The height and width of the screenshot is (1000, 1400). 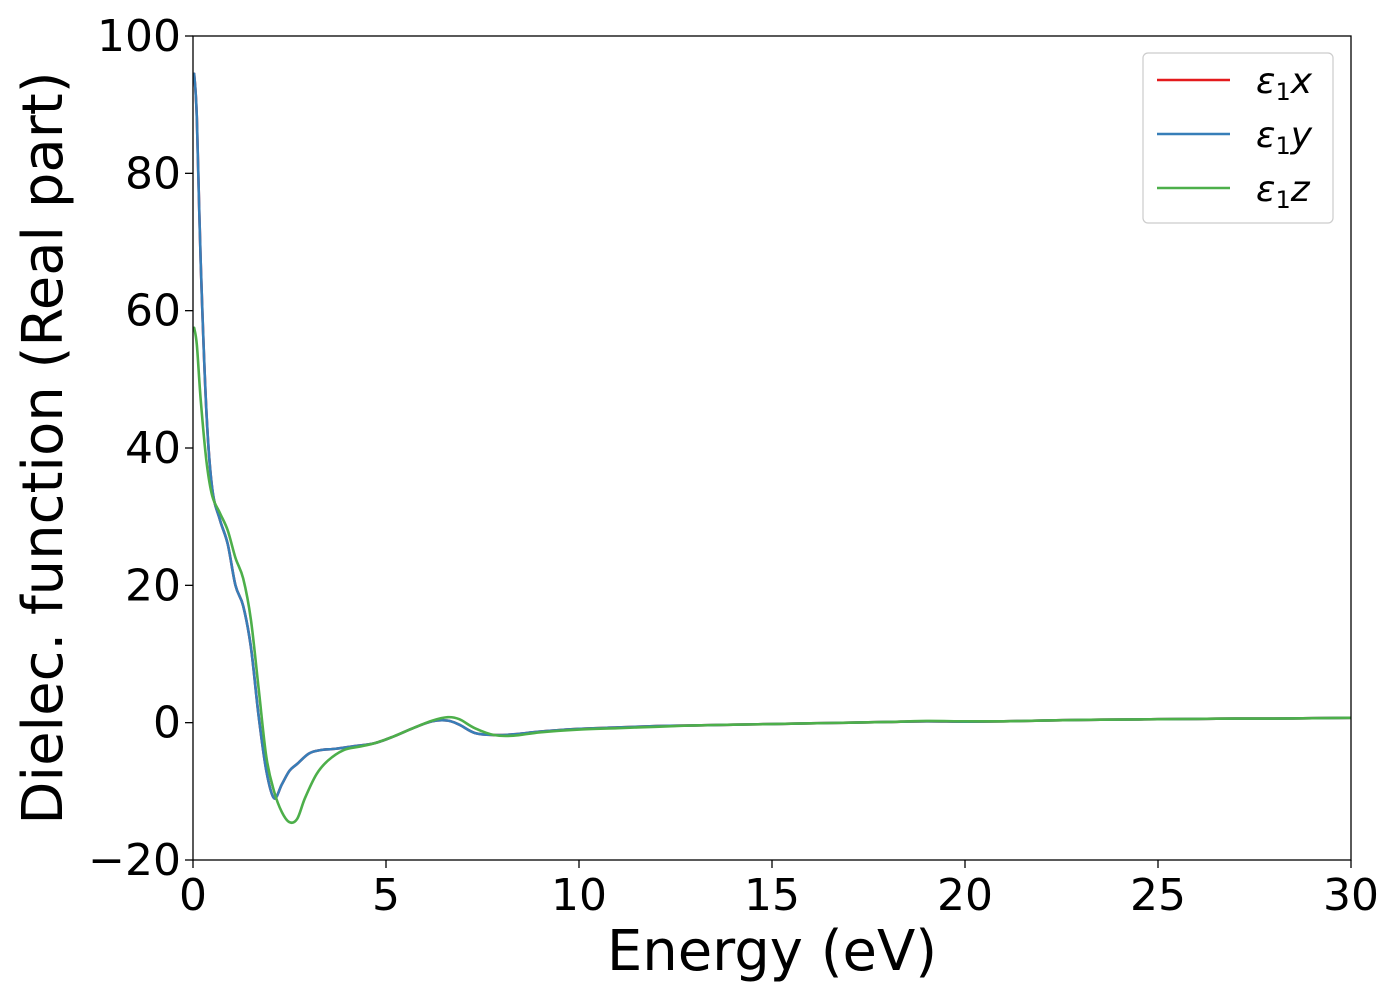 What do you see at coordinates (153, 585) in the screenshot?
I see `y-tick-label: 20` at bounding box center [153, 585].